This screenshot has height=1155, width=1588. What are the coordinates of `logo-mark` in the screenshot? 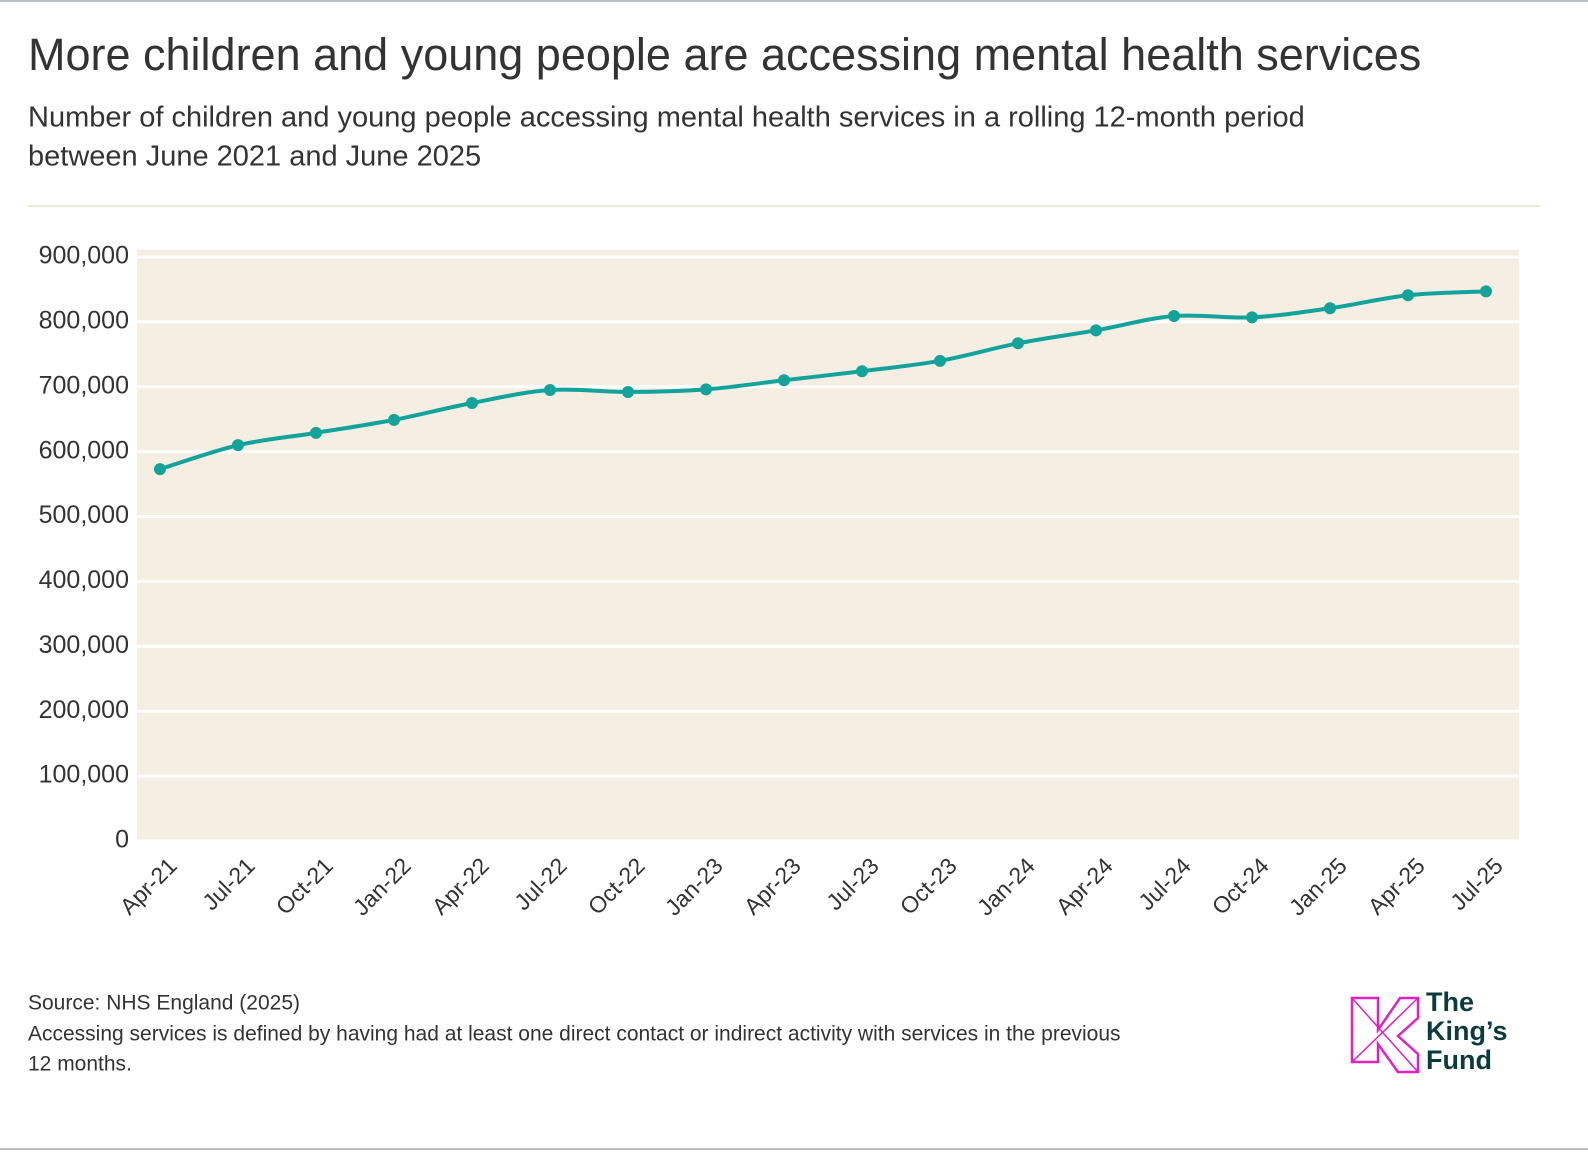 It's located at (1385, 1035).